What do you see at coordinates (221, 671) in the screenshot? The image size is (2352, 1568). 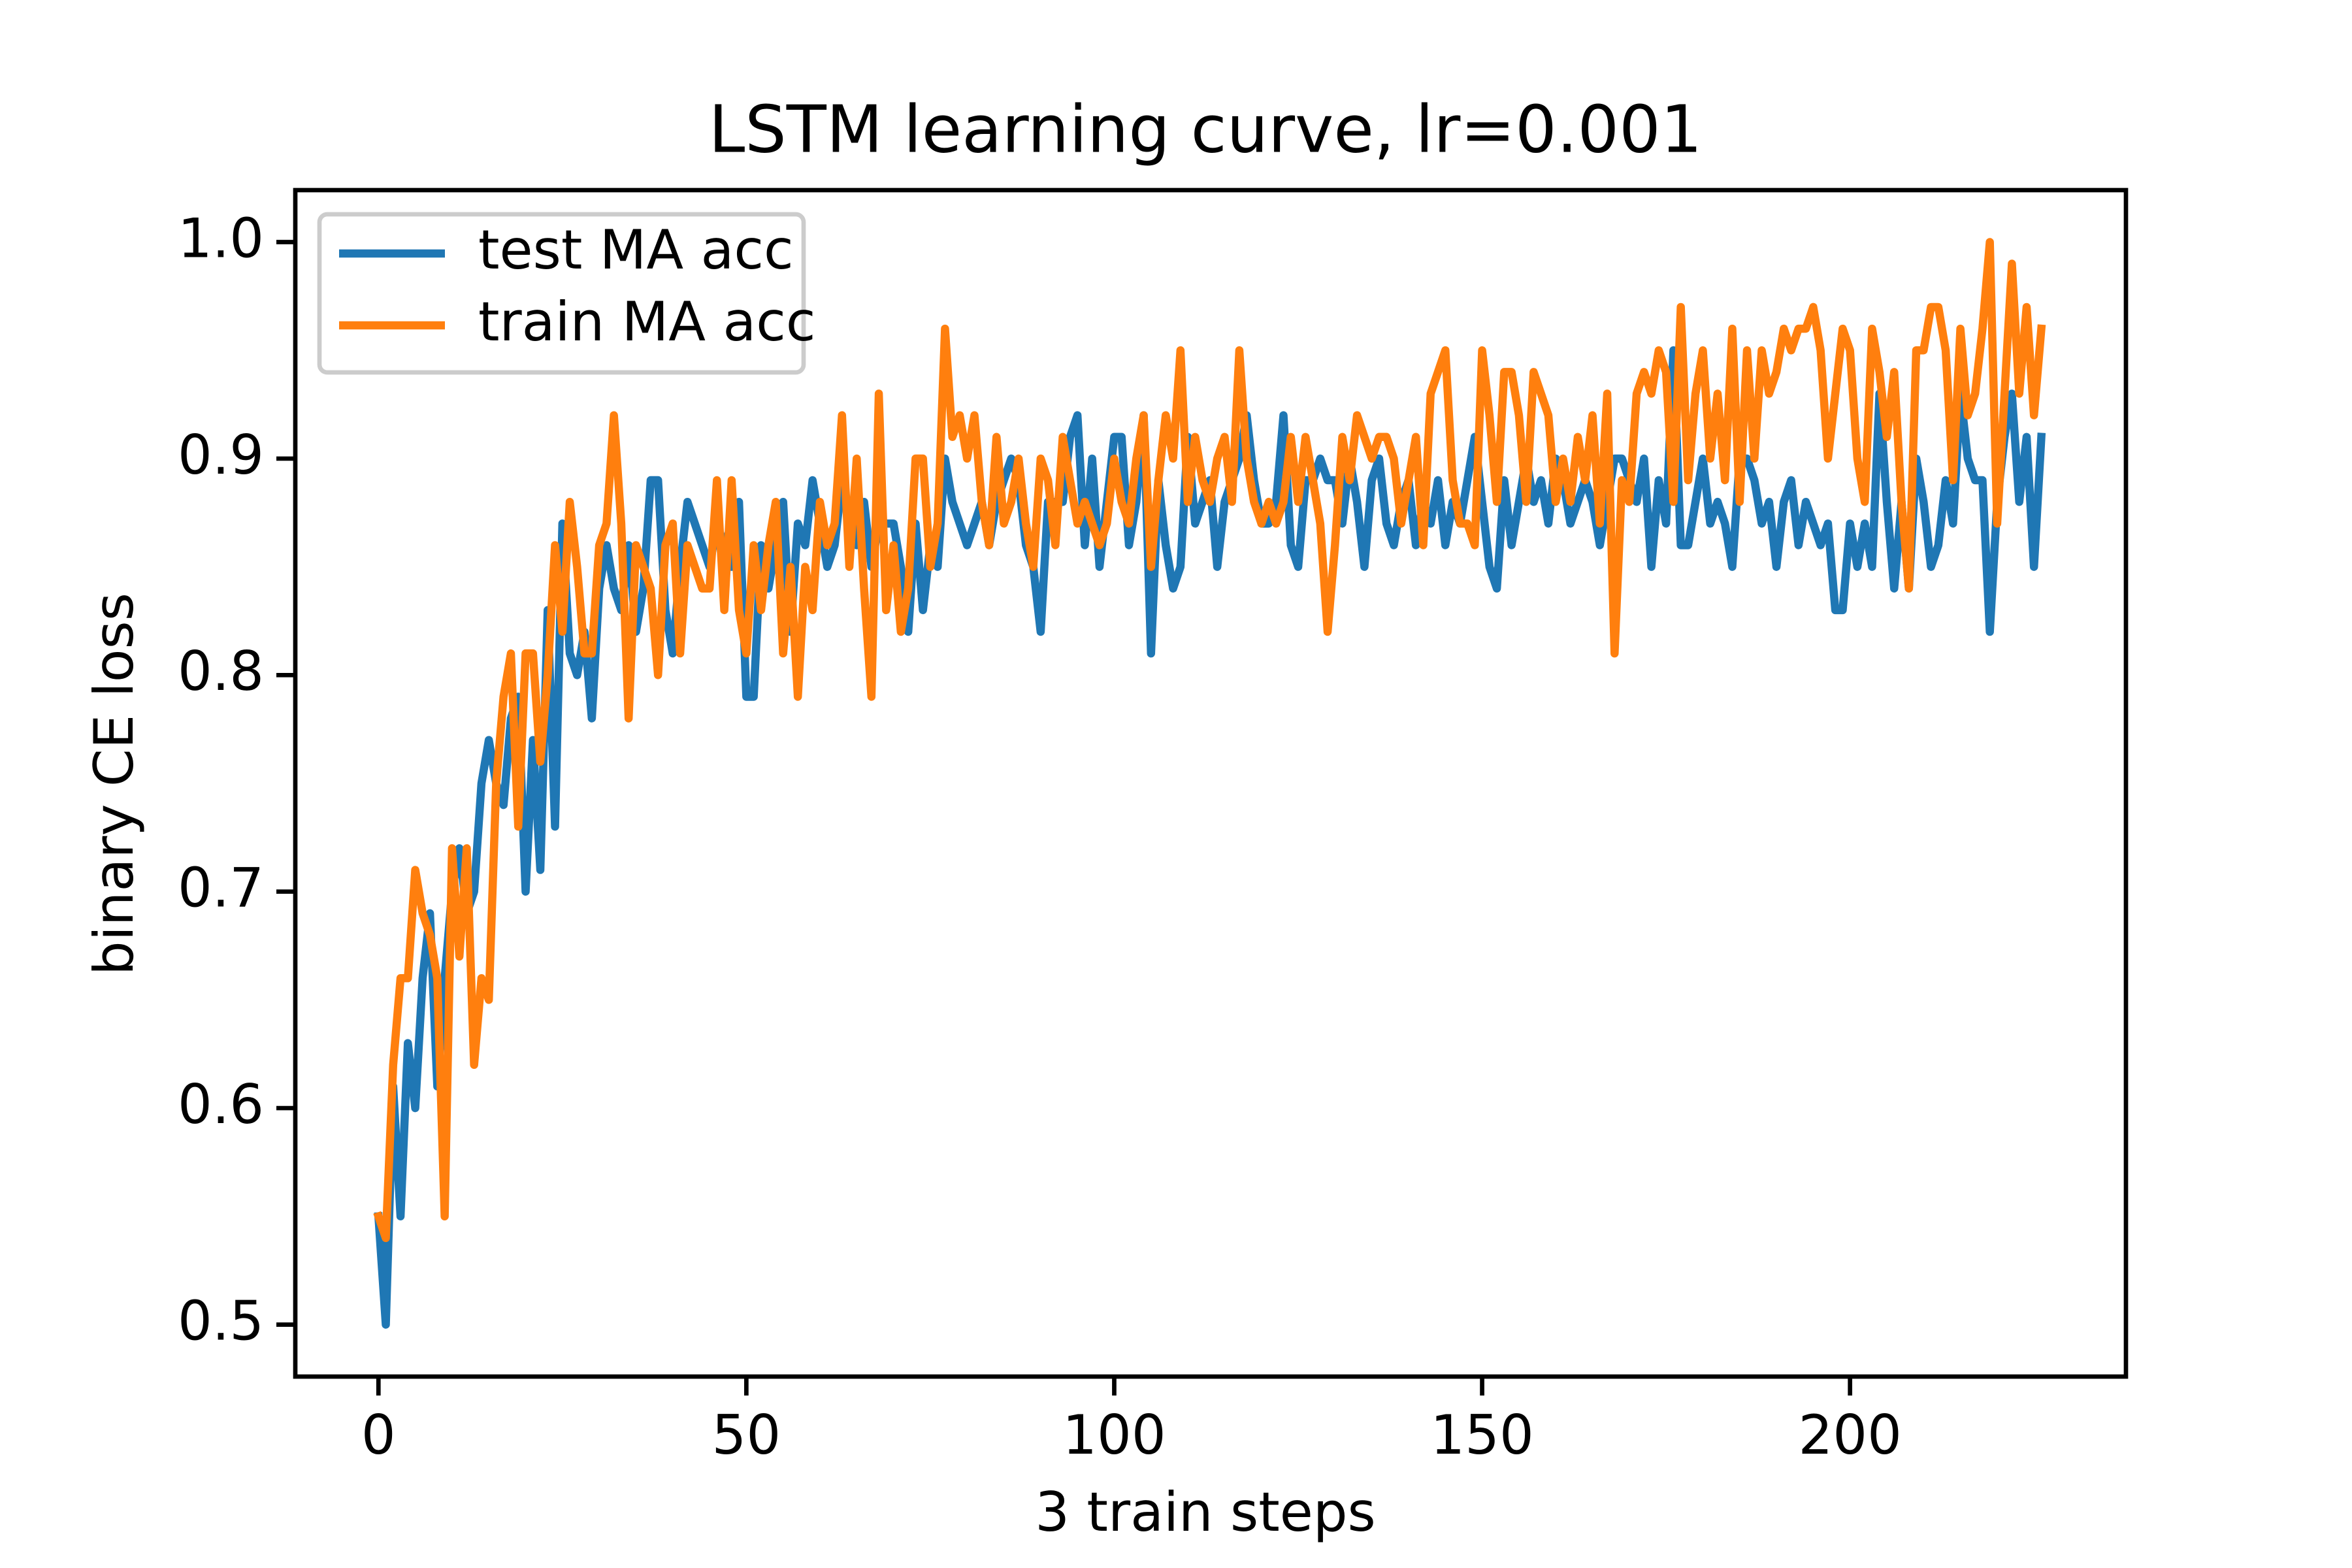 I see `y-tick-label: 0.8` at bounding box center [221, 671].